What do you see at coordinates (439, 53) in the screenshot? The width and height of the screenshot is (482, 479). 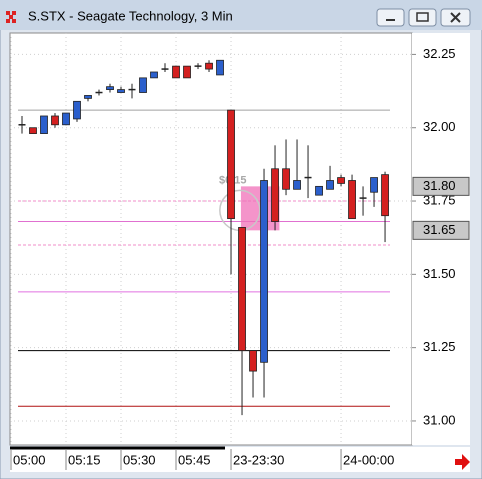 I see `y-tick-label: 32.25` at bounding box center [439, 53].